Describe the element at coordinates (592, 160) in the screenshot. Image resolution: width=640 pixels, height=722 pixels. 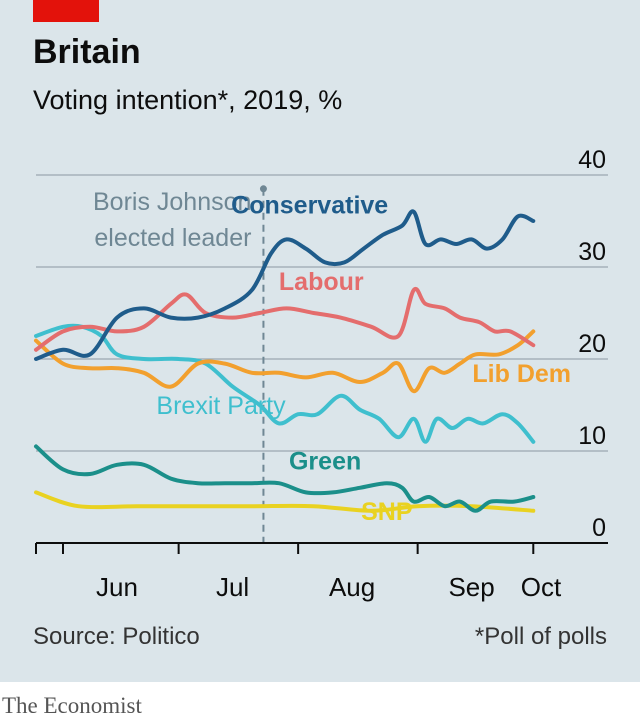
I see `y-tick-label: 40` at that location.